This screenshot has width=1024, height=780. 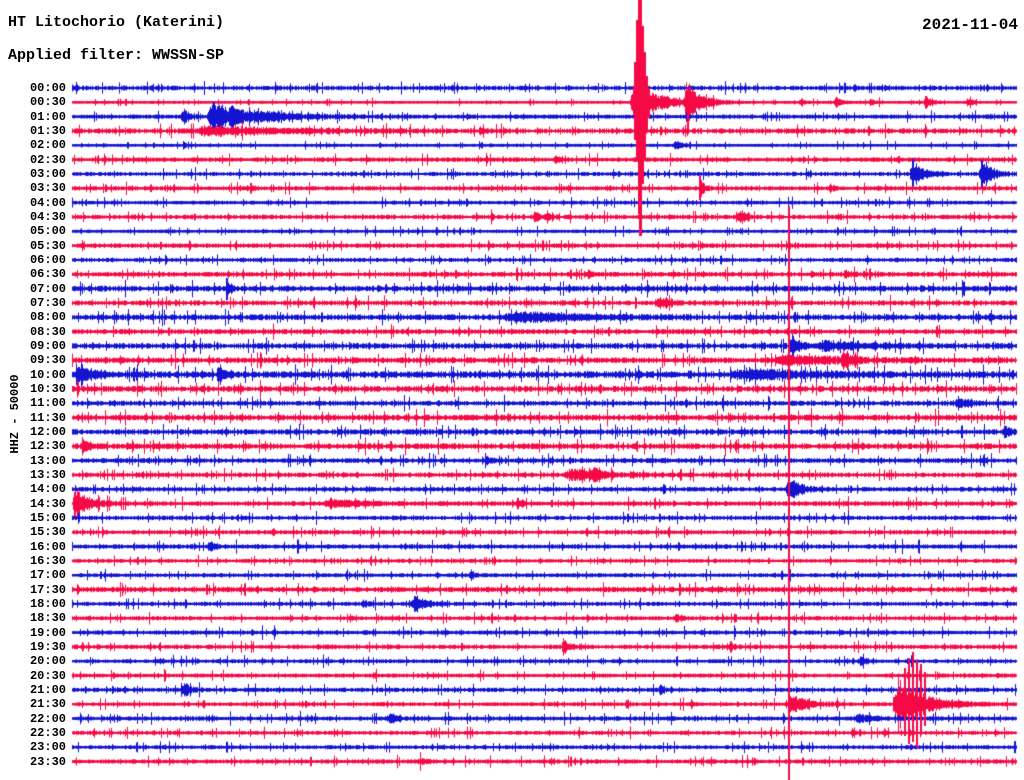 What do you see at coordinates (47, 317) in the screenshot?
I see `time-label-08-00: 08:00` at bounding box center [47, 317].